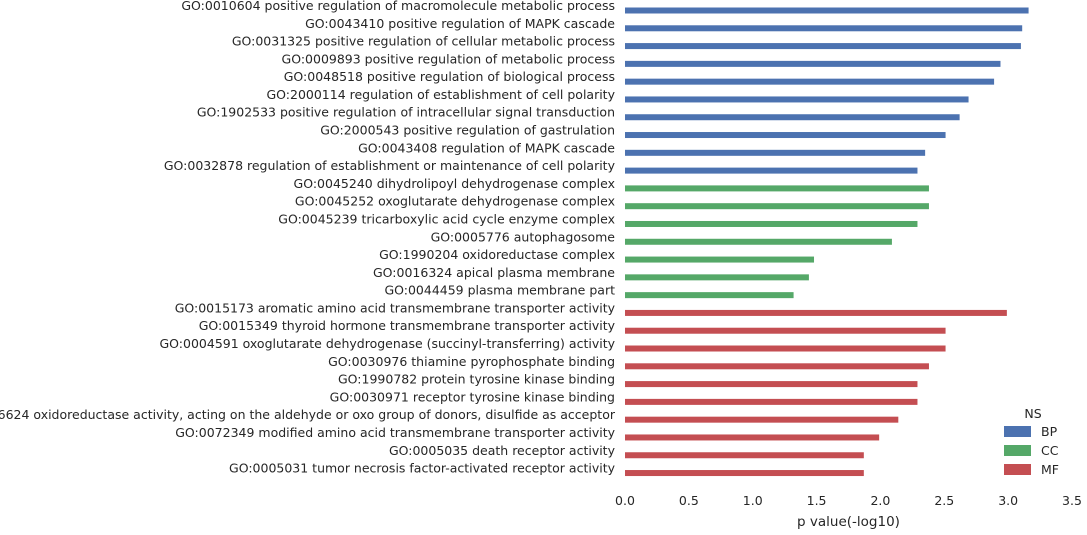  What do you see at coordinates (1017, 469) in the screenshot?
I see `legend-swatch-mf` at bounding box center [1017, 469].